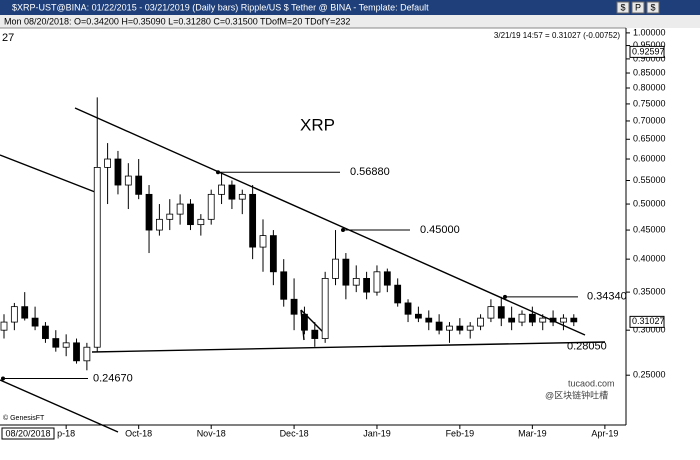 The height and width of the screenshot is (460, 700). Describe the element at coordinates (317, 124) in the screenshot. I see `chart-title: XRP` at that location.